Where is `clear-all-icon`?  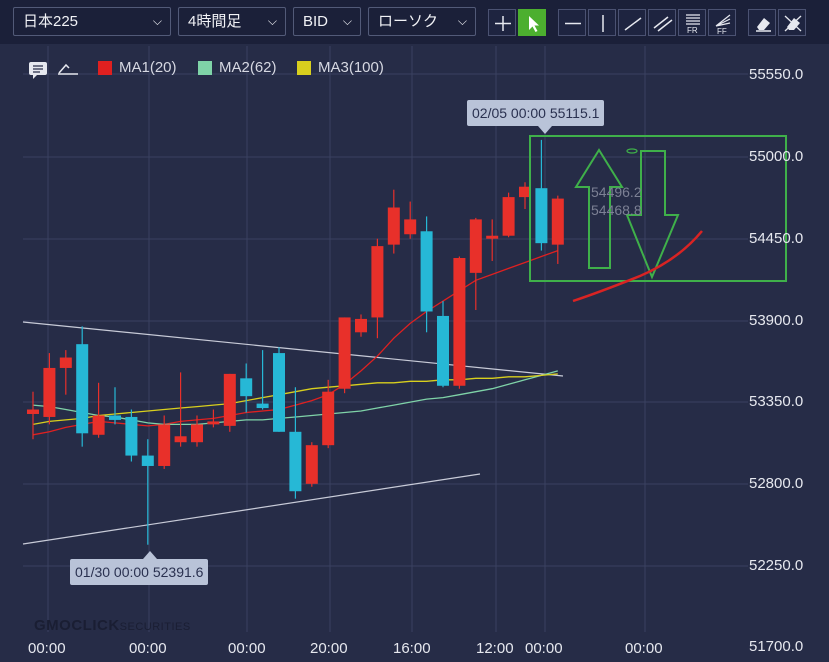
clear-all-icon is located at coordinates (793, 23).